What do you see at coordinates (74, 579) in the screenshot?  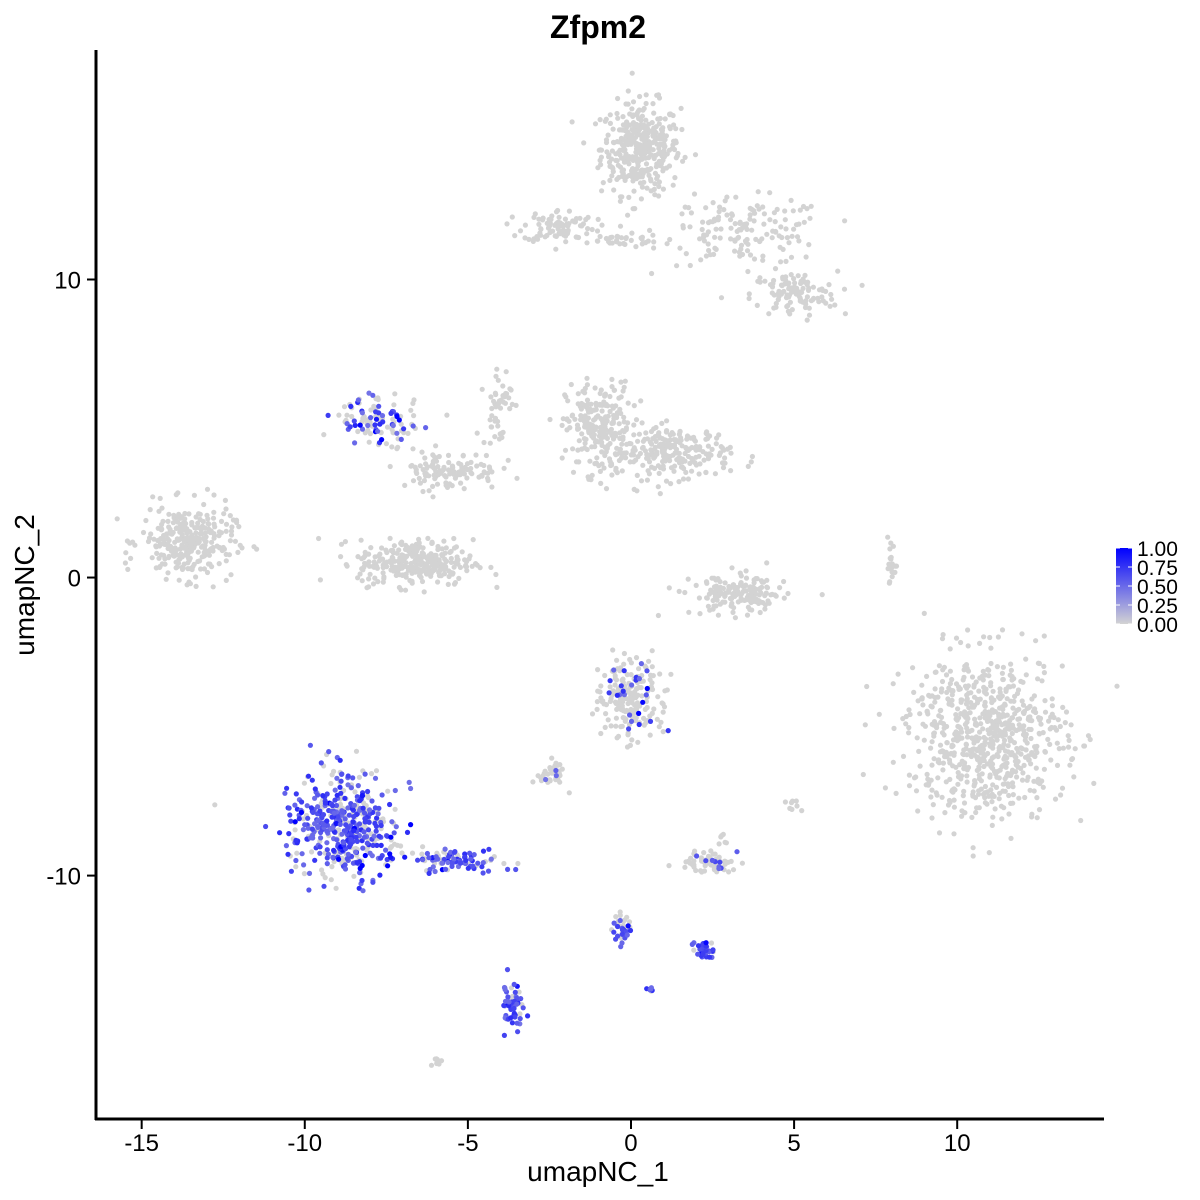 I see `y-tick-label: 0` at bounding box center [74, 579].